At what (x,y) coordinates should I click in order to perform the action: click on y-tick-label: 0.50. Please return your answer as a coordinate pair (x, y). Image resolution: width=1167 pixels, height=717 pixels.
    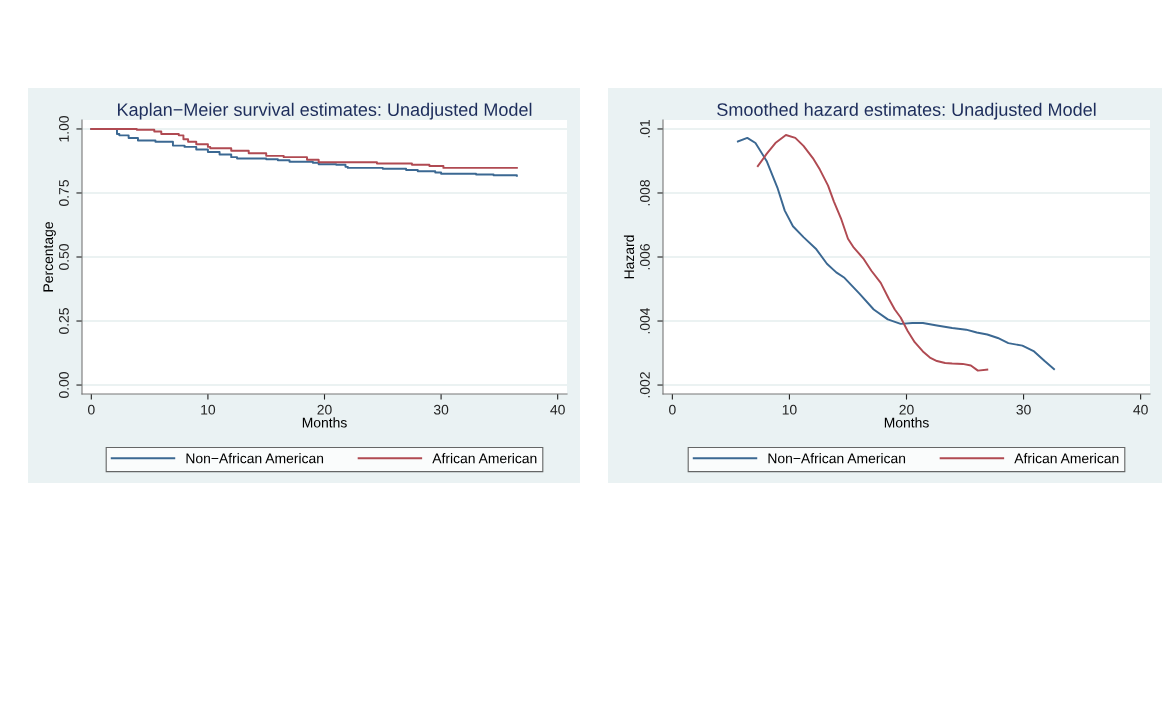
    Looking at the image, I should click on (64, 257).